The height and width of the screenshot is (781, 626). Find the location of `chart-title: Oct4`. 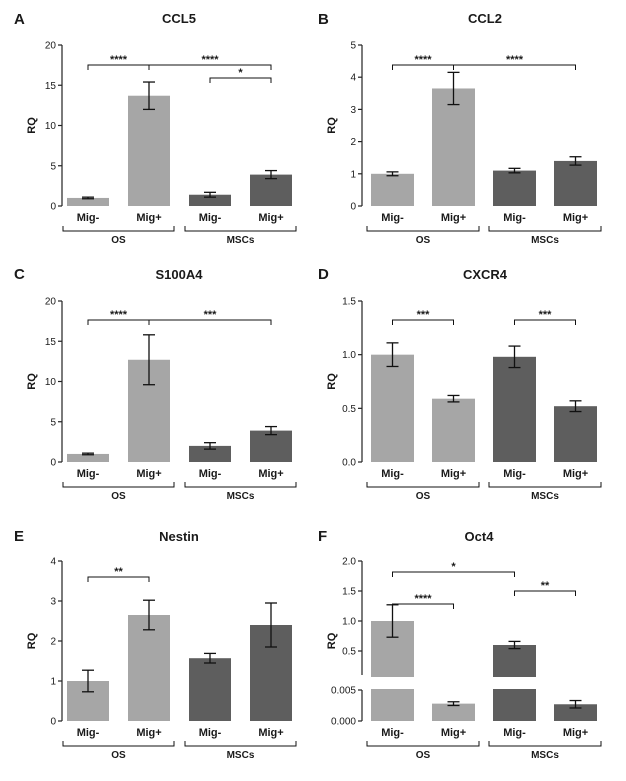

chart-title: Oct4 is located at coordinates (480, 536).